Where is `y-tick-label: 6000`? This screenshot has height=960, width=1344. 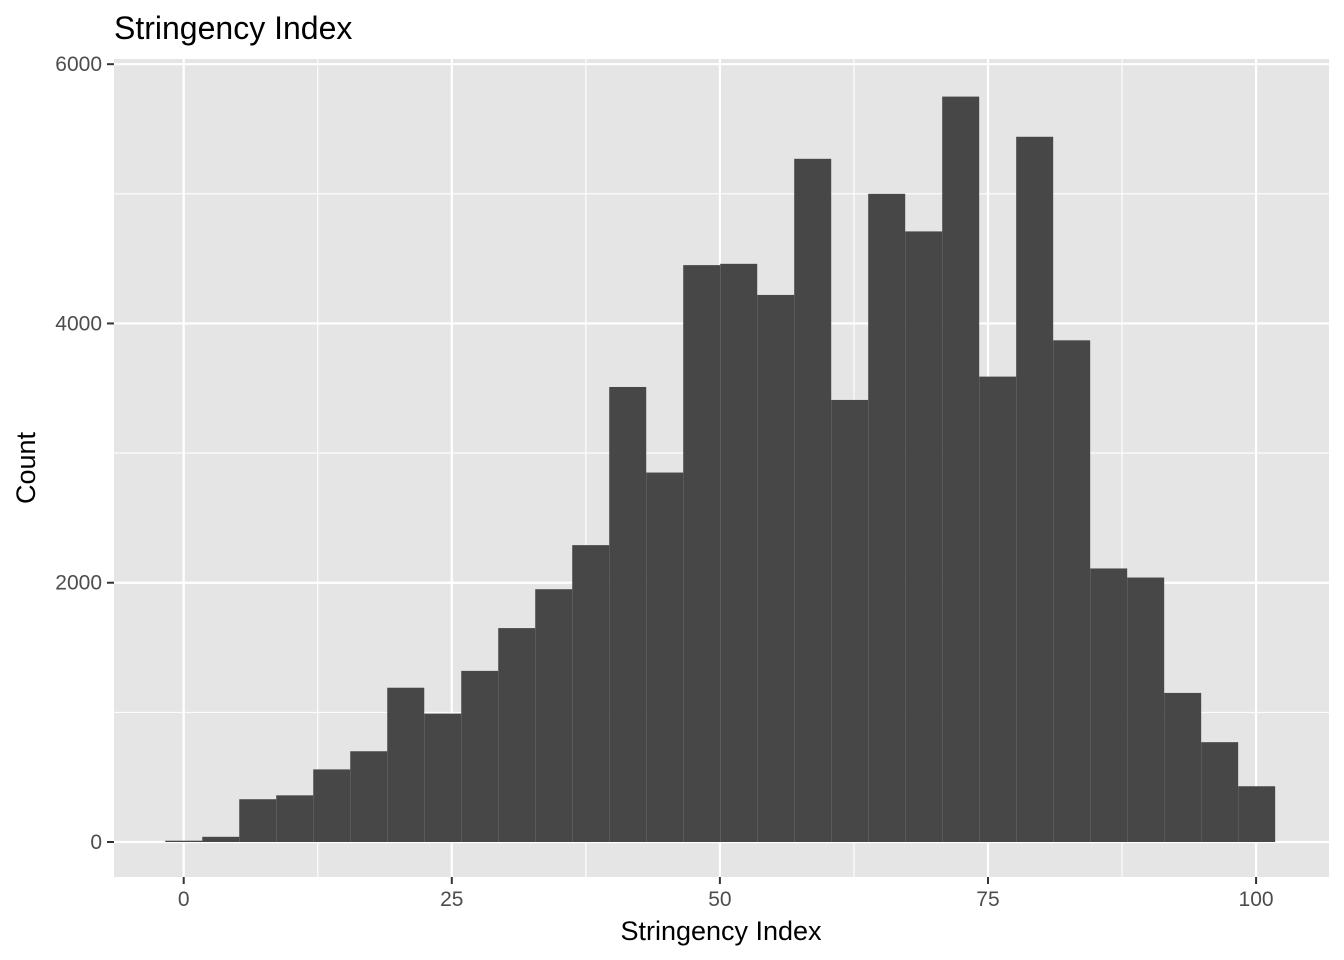 y-tick-label: 6000 is located at coordinates (78, 64).